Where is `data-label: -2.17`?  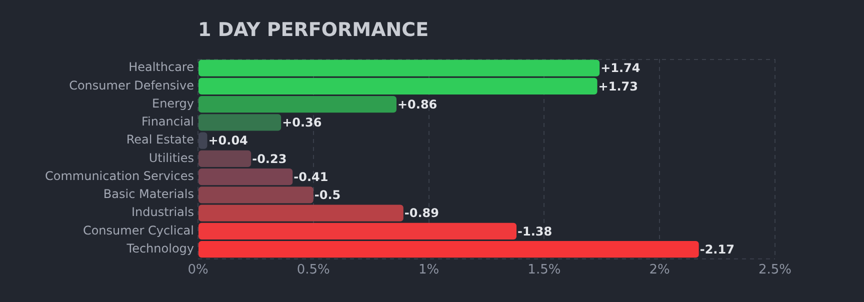
data-label: -2.17 is located at coordinates (717, 249).